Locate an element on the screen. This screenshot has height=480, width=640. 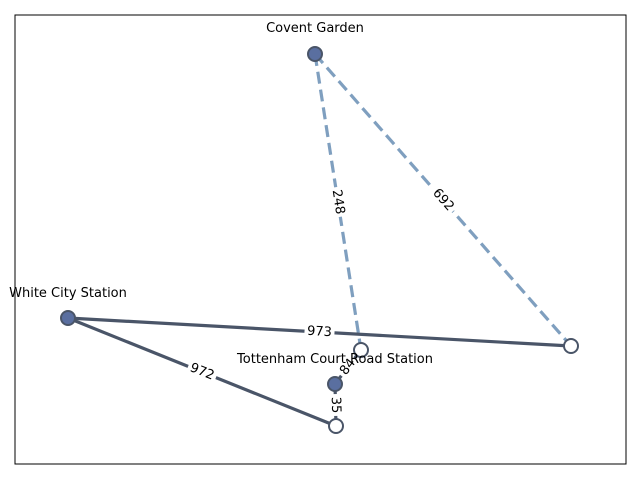
node-tcr is located at coordinates (335, 384).